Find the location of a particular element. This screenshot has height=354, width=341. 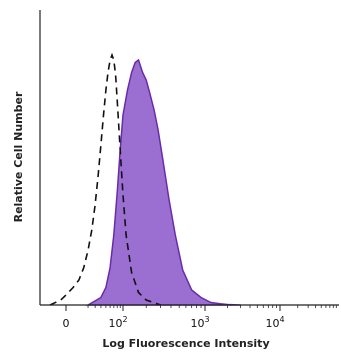

x-tick-label: 10⁴ is located at coordinates (274, 322).